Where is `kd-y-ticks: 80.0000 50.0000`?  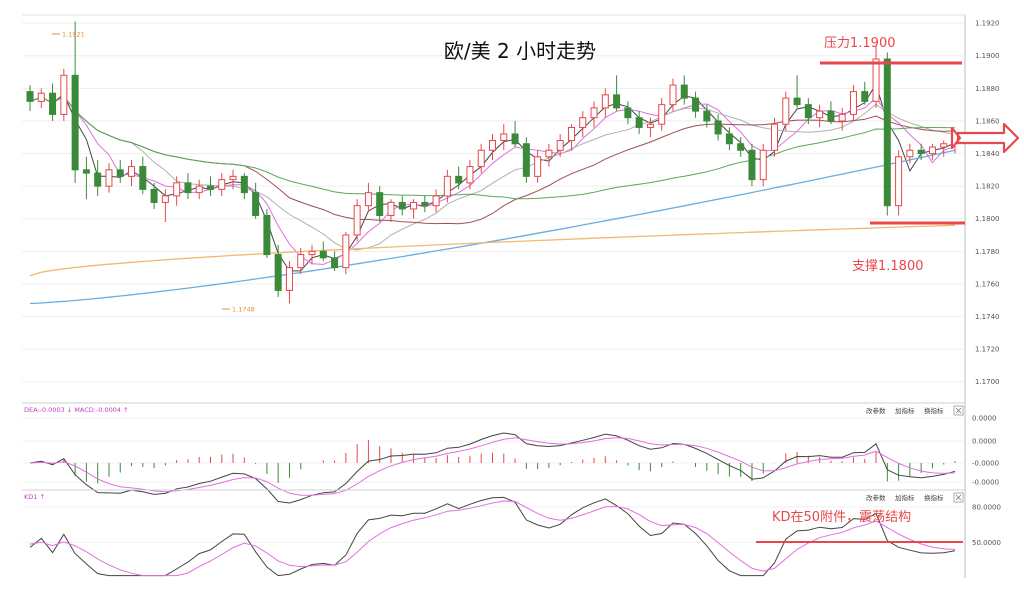
kd-y-ticks: 80.0000 50.0000 is located at coordinates (986, 525).